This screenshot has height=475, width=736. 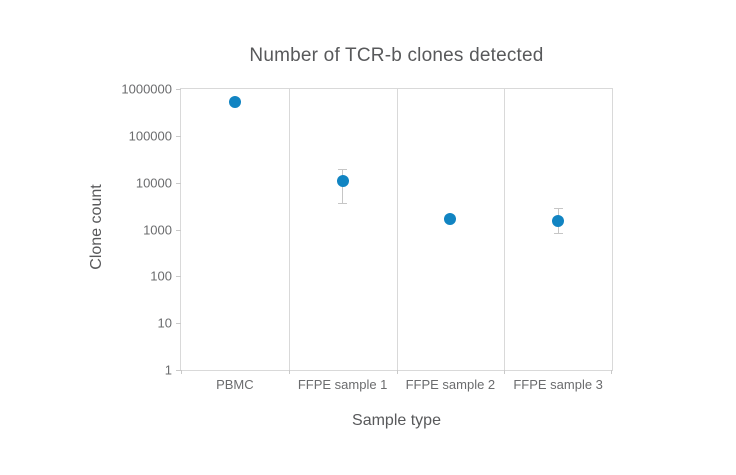 I want to click on x-axis-category-label: PBMC, so click(x=235, y=384).